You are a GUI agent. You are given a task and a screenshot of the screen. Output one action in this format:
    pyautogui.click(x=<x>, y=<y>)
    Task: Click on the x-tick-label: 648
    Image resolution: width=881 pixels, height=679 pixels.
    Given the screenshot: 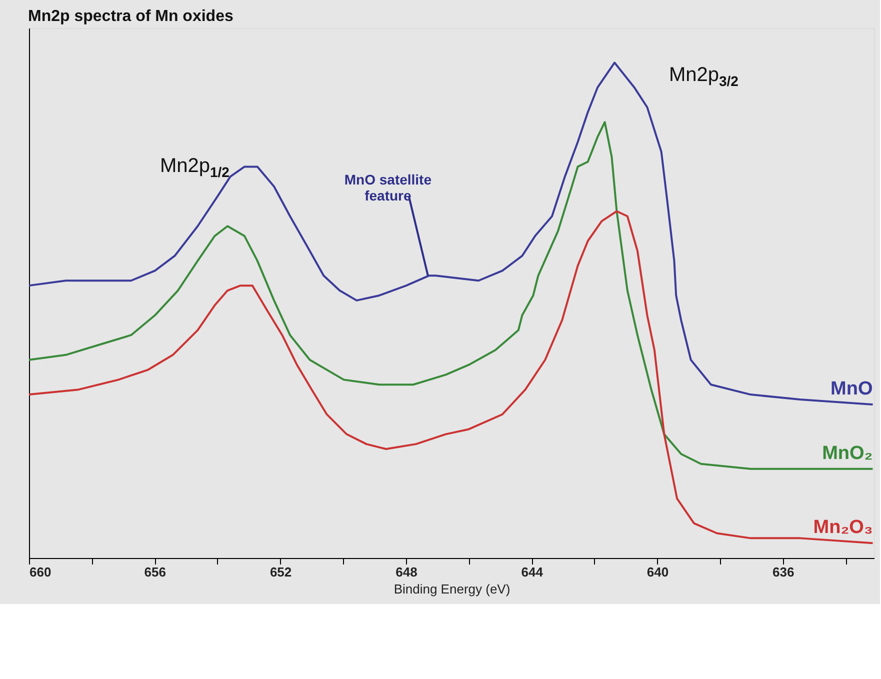 What is the action you would take?
    pyautogui.click(x=407, y=572)
    